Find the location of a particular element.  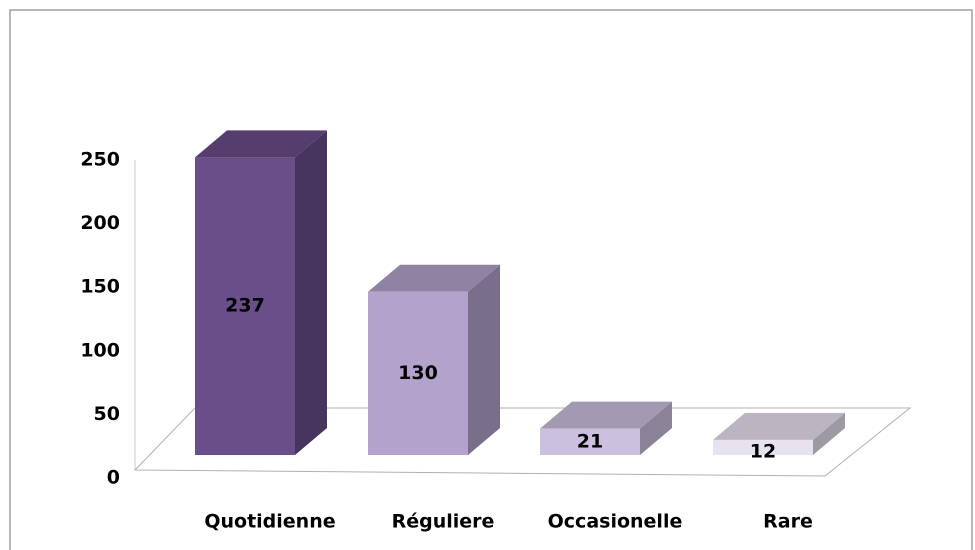

value-label: 130 is located at coordinates (418, 373).